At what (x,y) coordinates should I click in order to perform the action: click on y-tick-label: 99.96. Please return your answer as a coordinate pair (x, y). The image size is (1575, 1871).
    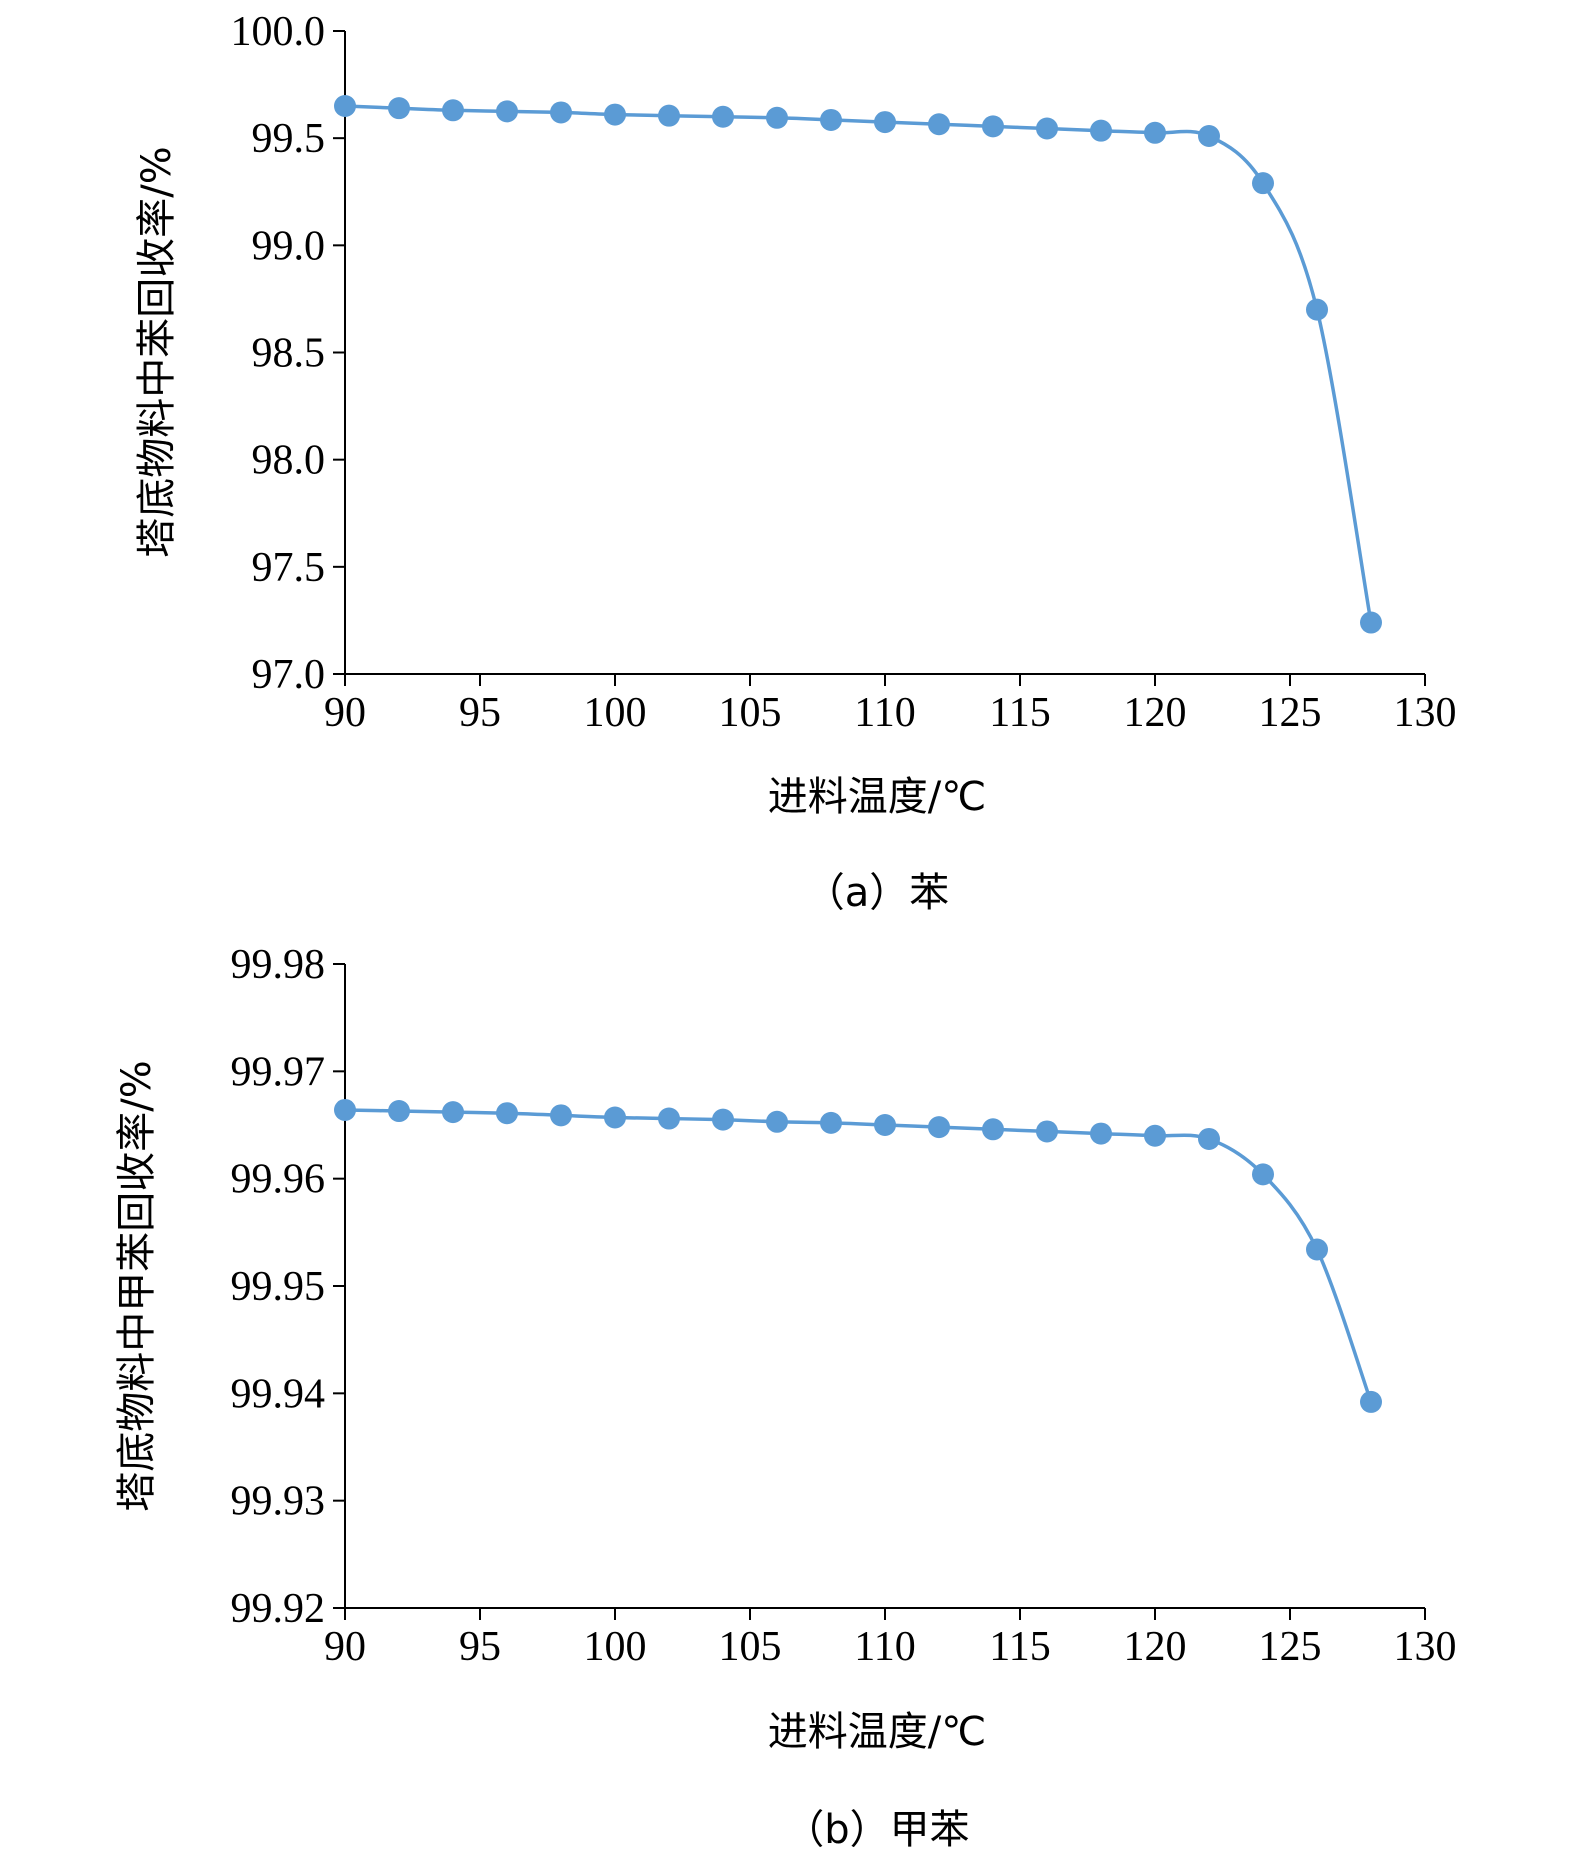
    Looking at the image, I should click on (278, 1180).